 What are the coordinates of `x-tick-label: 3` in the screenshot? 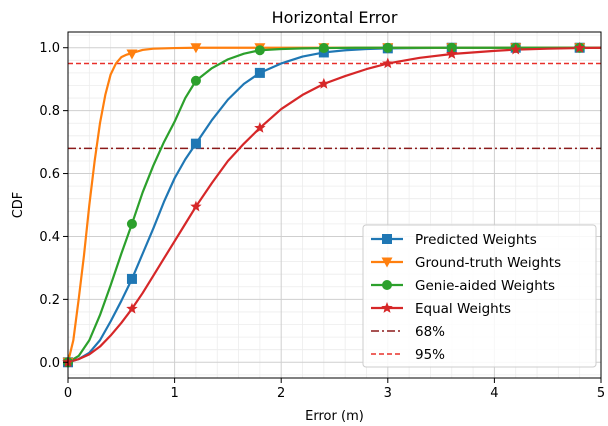 It's located at (388, 393).